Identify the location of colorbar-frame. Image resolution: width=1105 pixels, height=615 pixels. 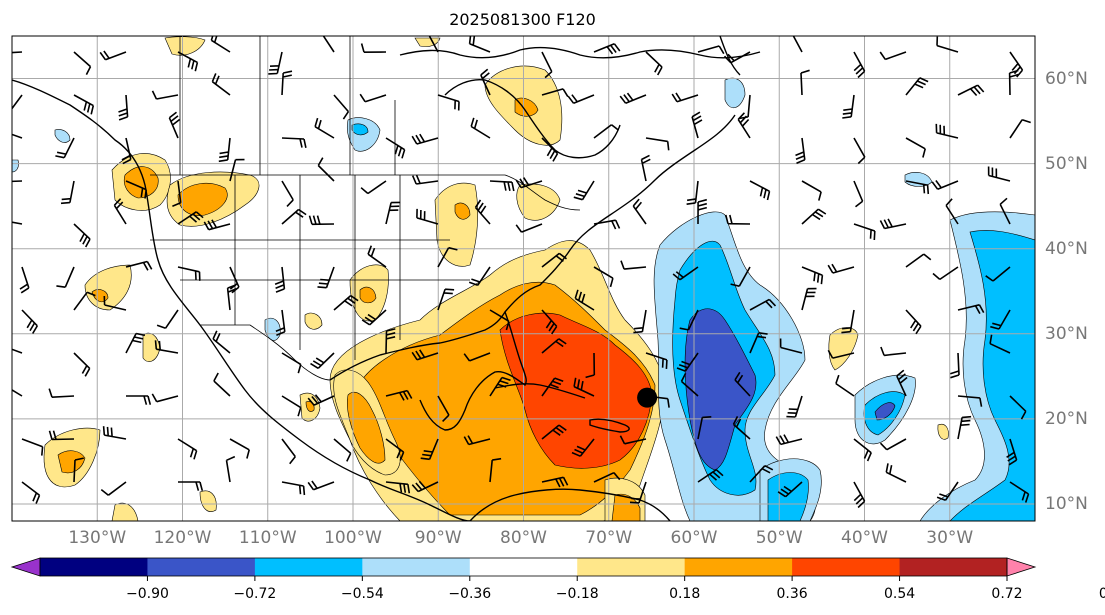
(523, 567).